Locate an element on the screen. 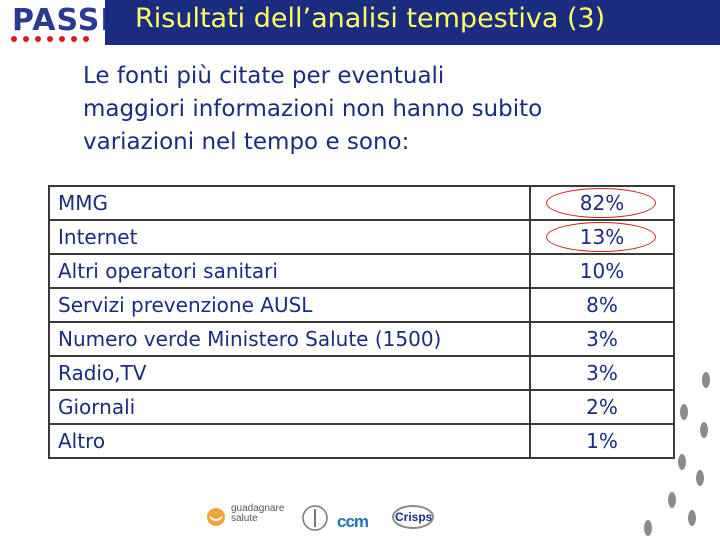 The image size is (720, 540). table-row: Servizi prevenzione AUSL 8% is located at coordinates (361, 305).